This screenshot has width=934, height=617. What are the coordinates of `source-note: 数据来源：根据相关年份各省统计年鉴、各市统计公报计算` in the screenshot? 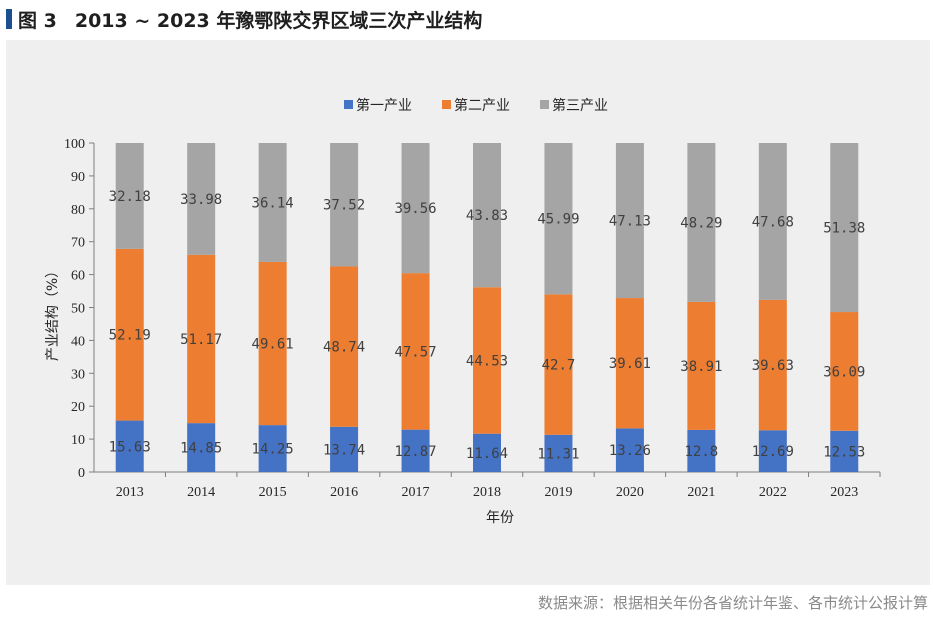 It's located at (732, 603).